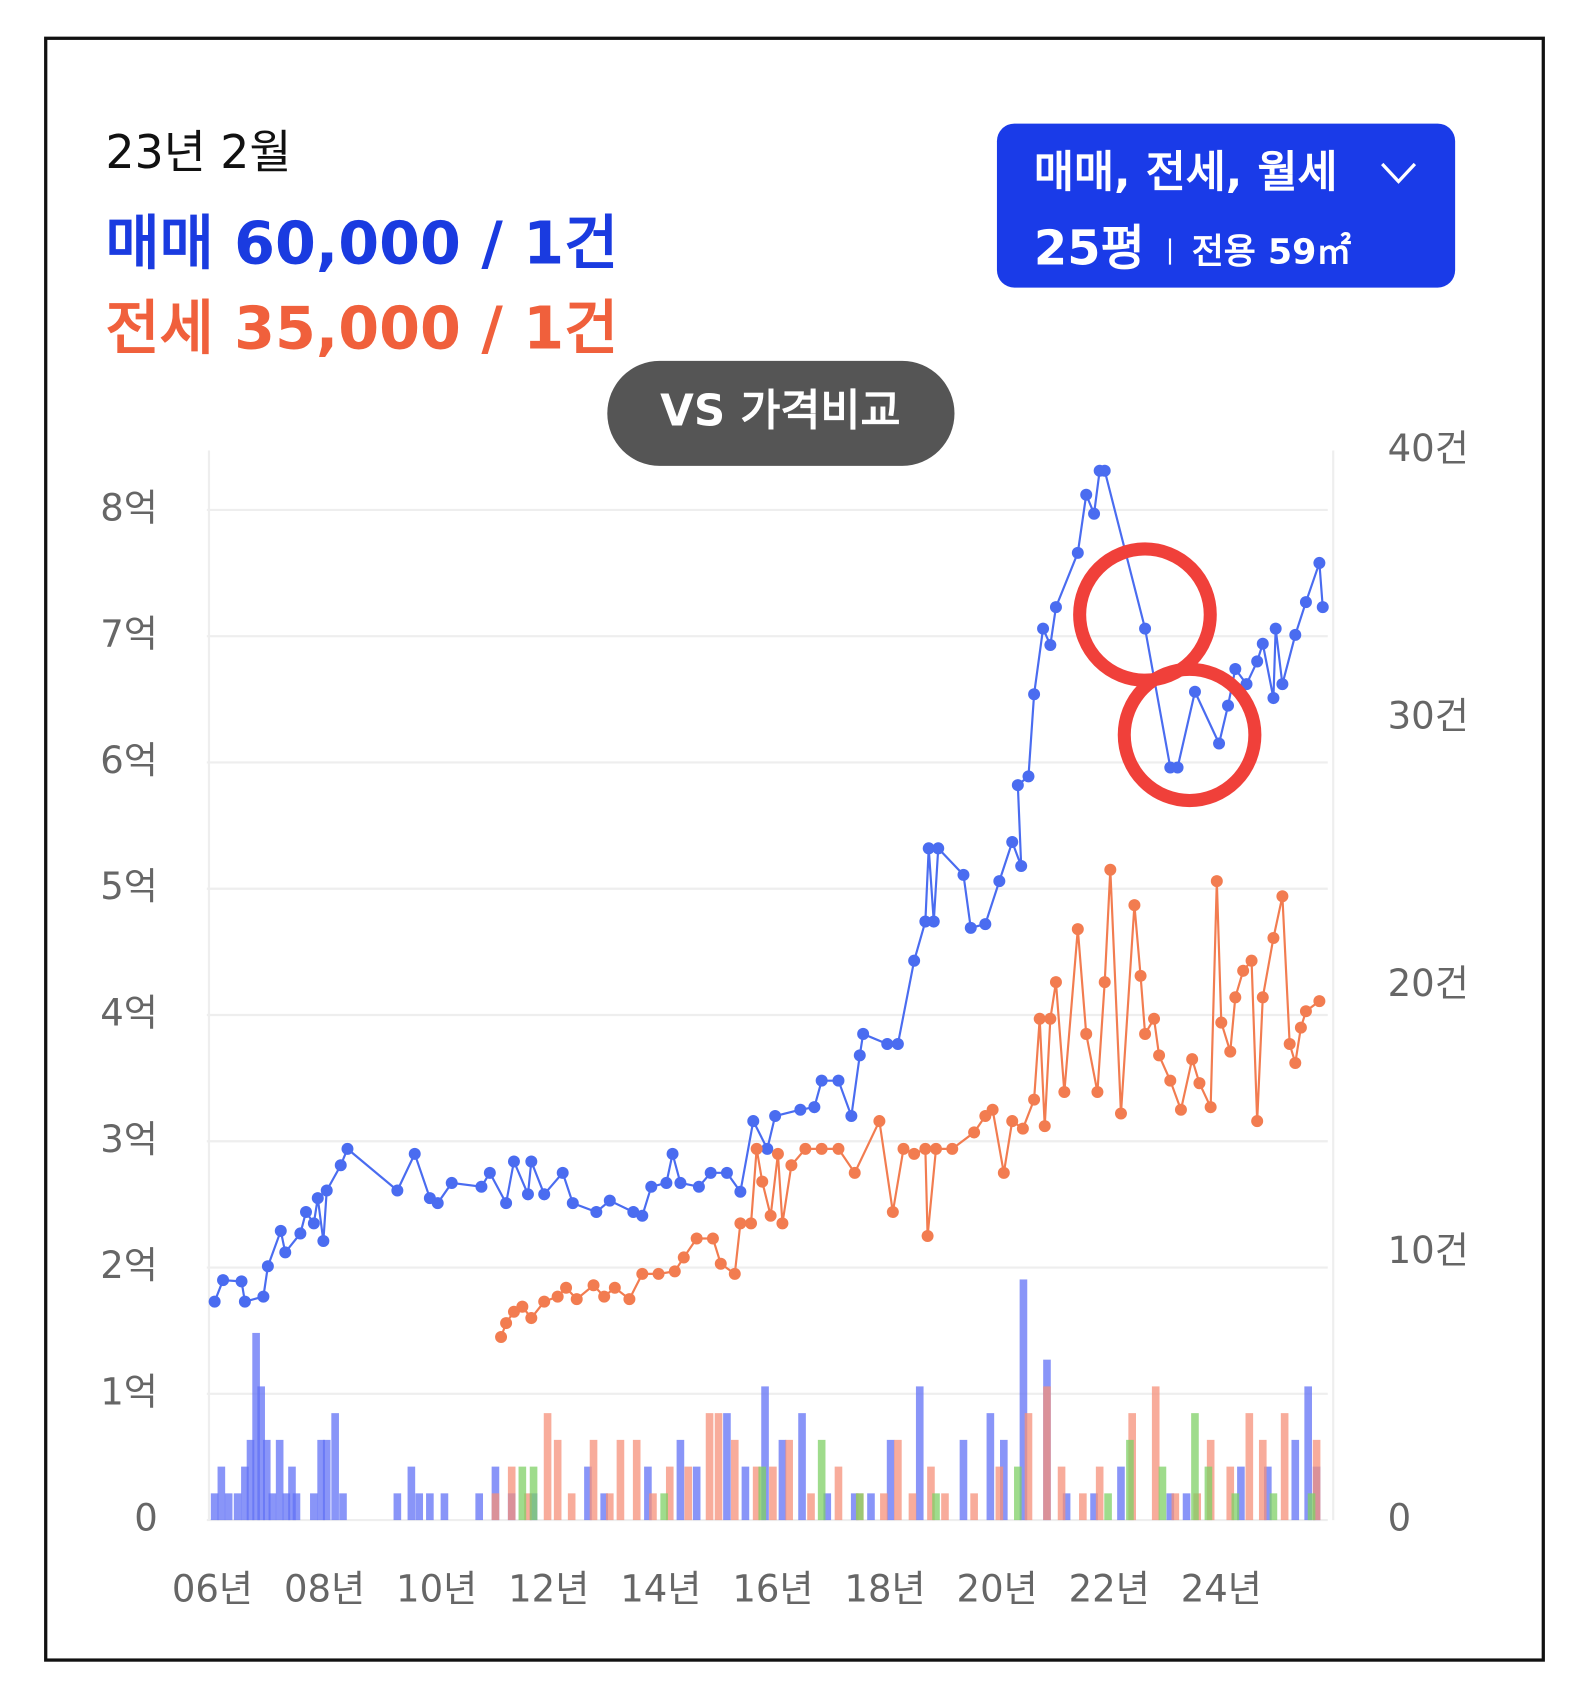  What do you see at coordinates (1089, 248) in the screenshot?
I see `selector-size: 25평` at bounding box center [1089, 248].